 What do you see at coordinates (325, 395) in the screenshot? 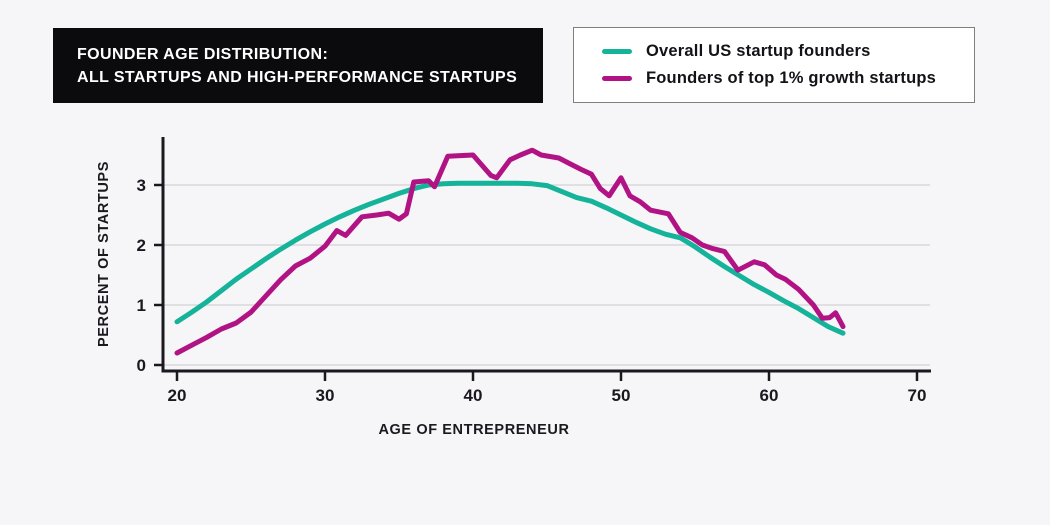
I see `x-tick-label-30: 30` at bounding box center [325, 395].